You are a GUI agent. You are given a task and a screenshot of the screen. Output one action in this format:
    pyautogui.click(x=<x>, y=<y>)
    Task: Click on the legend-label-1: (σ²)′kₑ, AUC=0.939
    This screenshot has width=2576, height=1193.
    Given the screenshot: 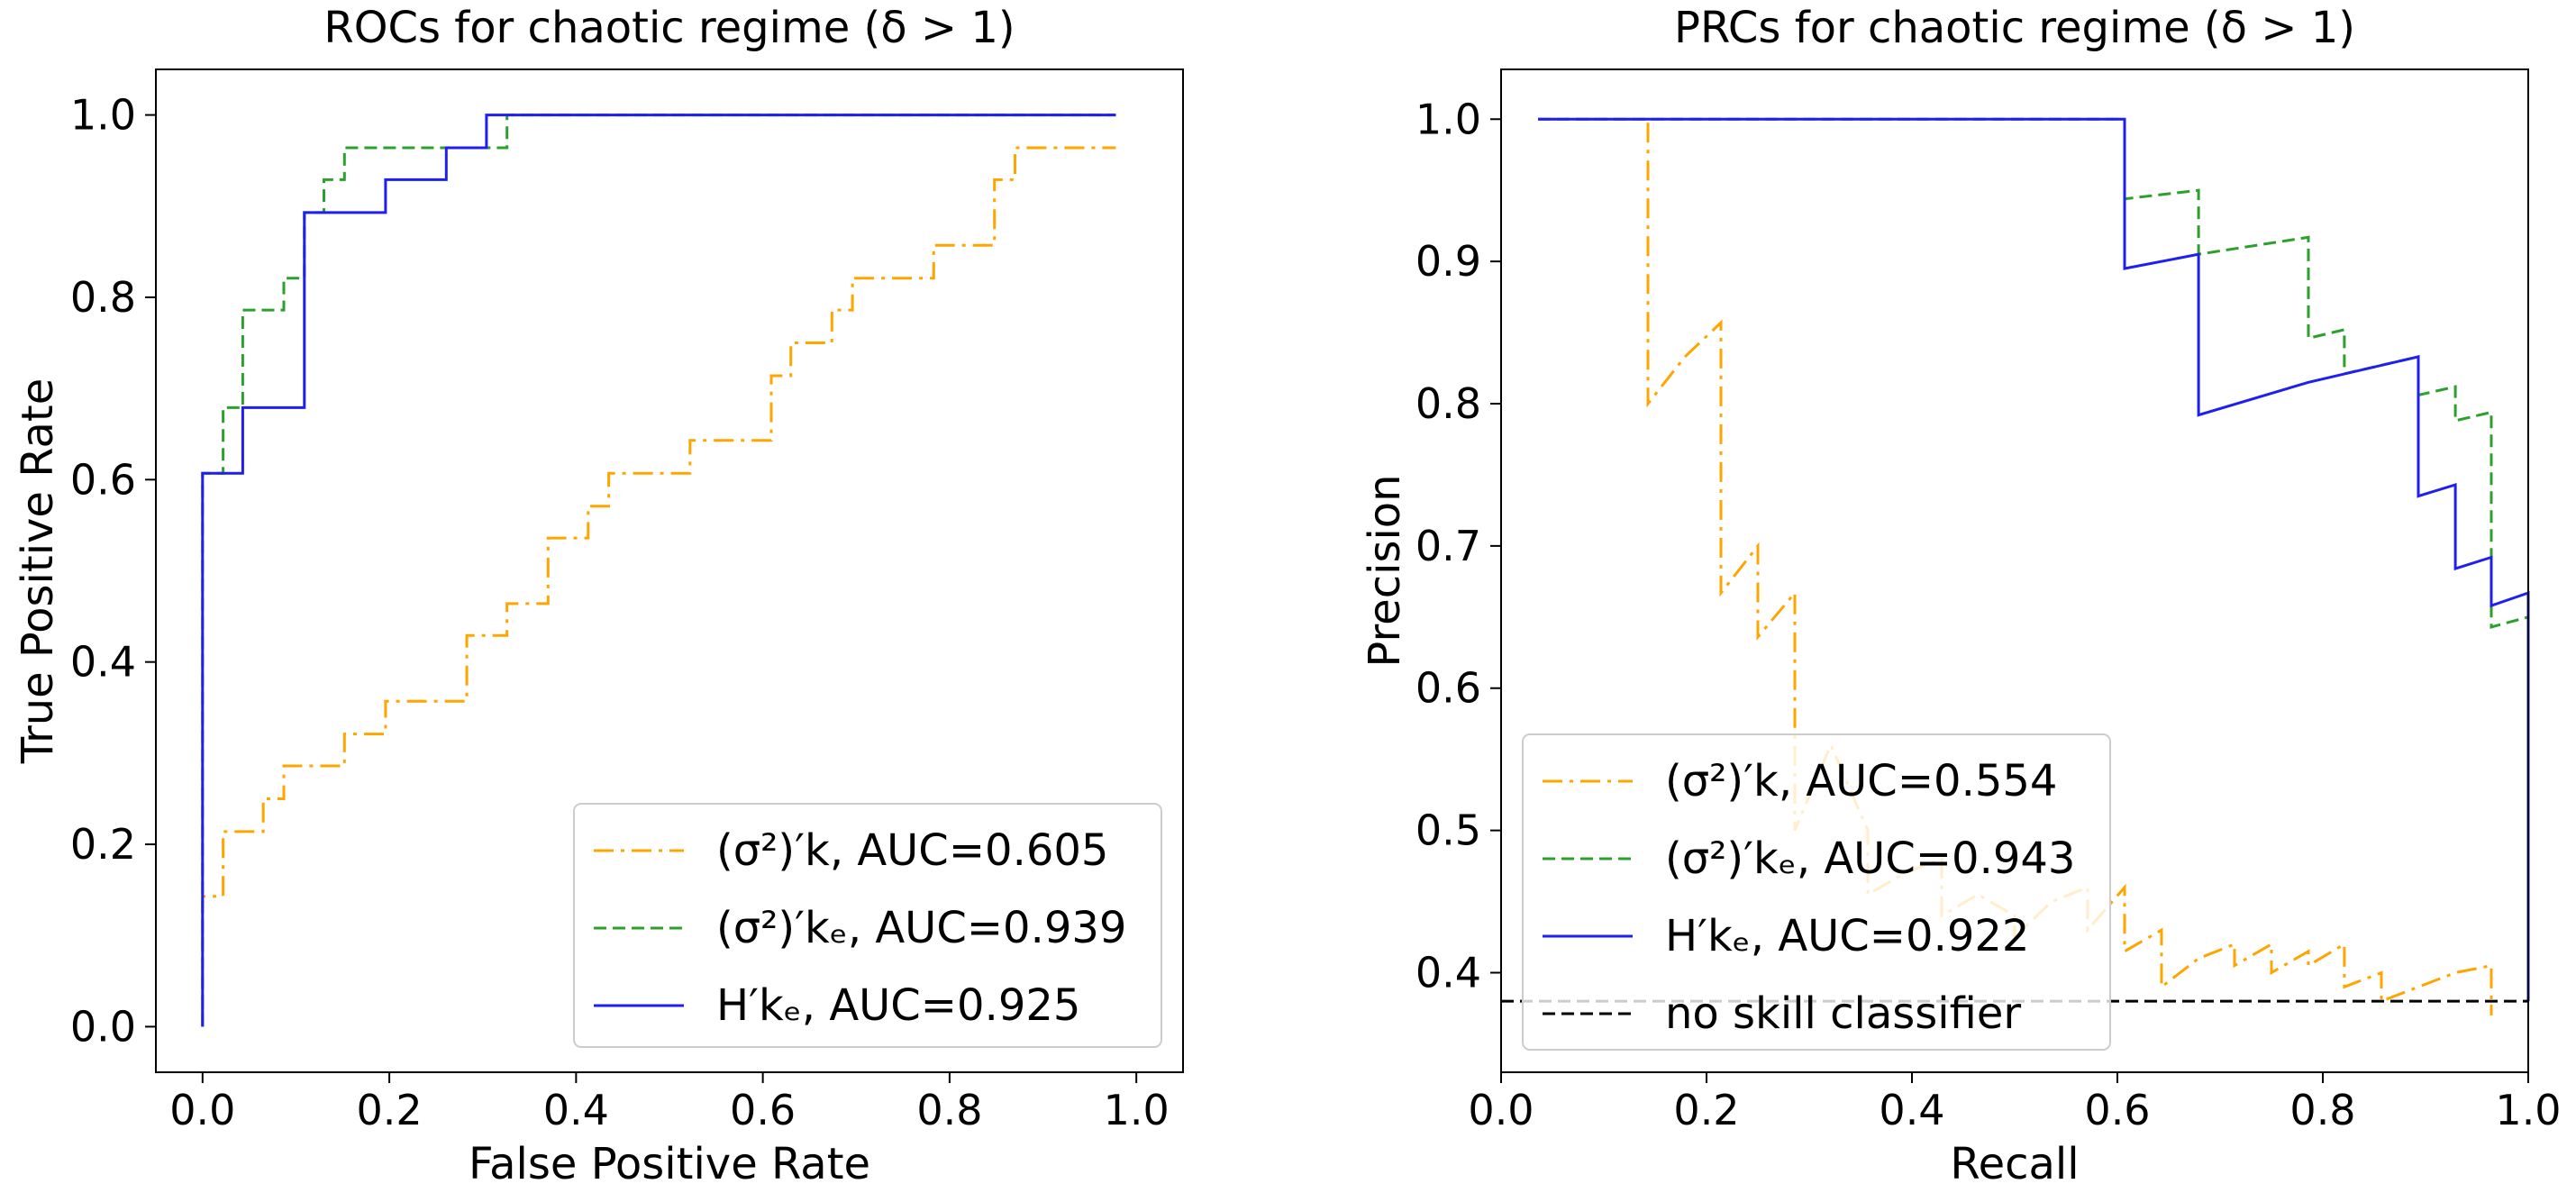 What is the action you would take?
    pyautogui.click(x=921, y=928)
    